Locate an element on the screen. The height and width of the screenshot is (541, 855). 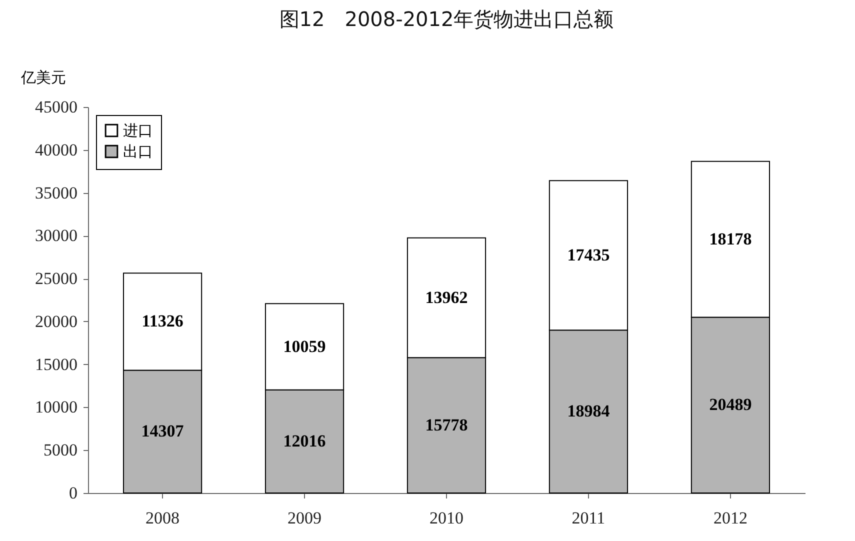
data-label: 12016 is located at coordinates (304, 440).